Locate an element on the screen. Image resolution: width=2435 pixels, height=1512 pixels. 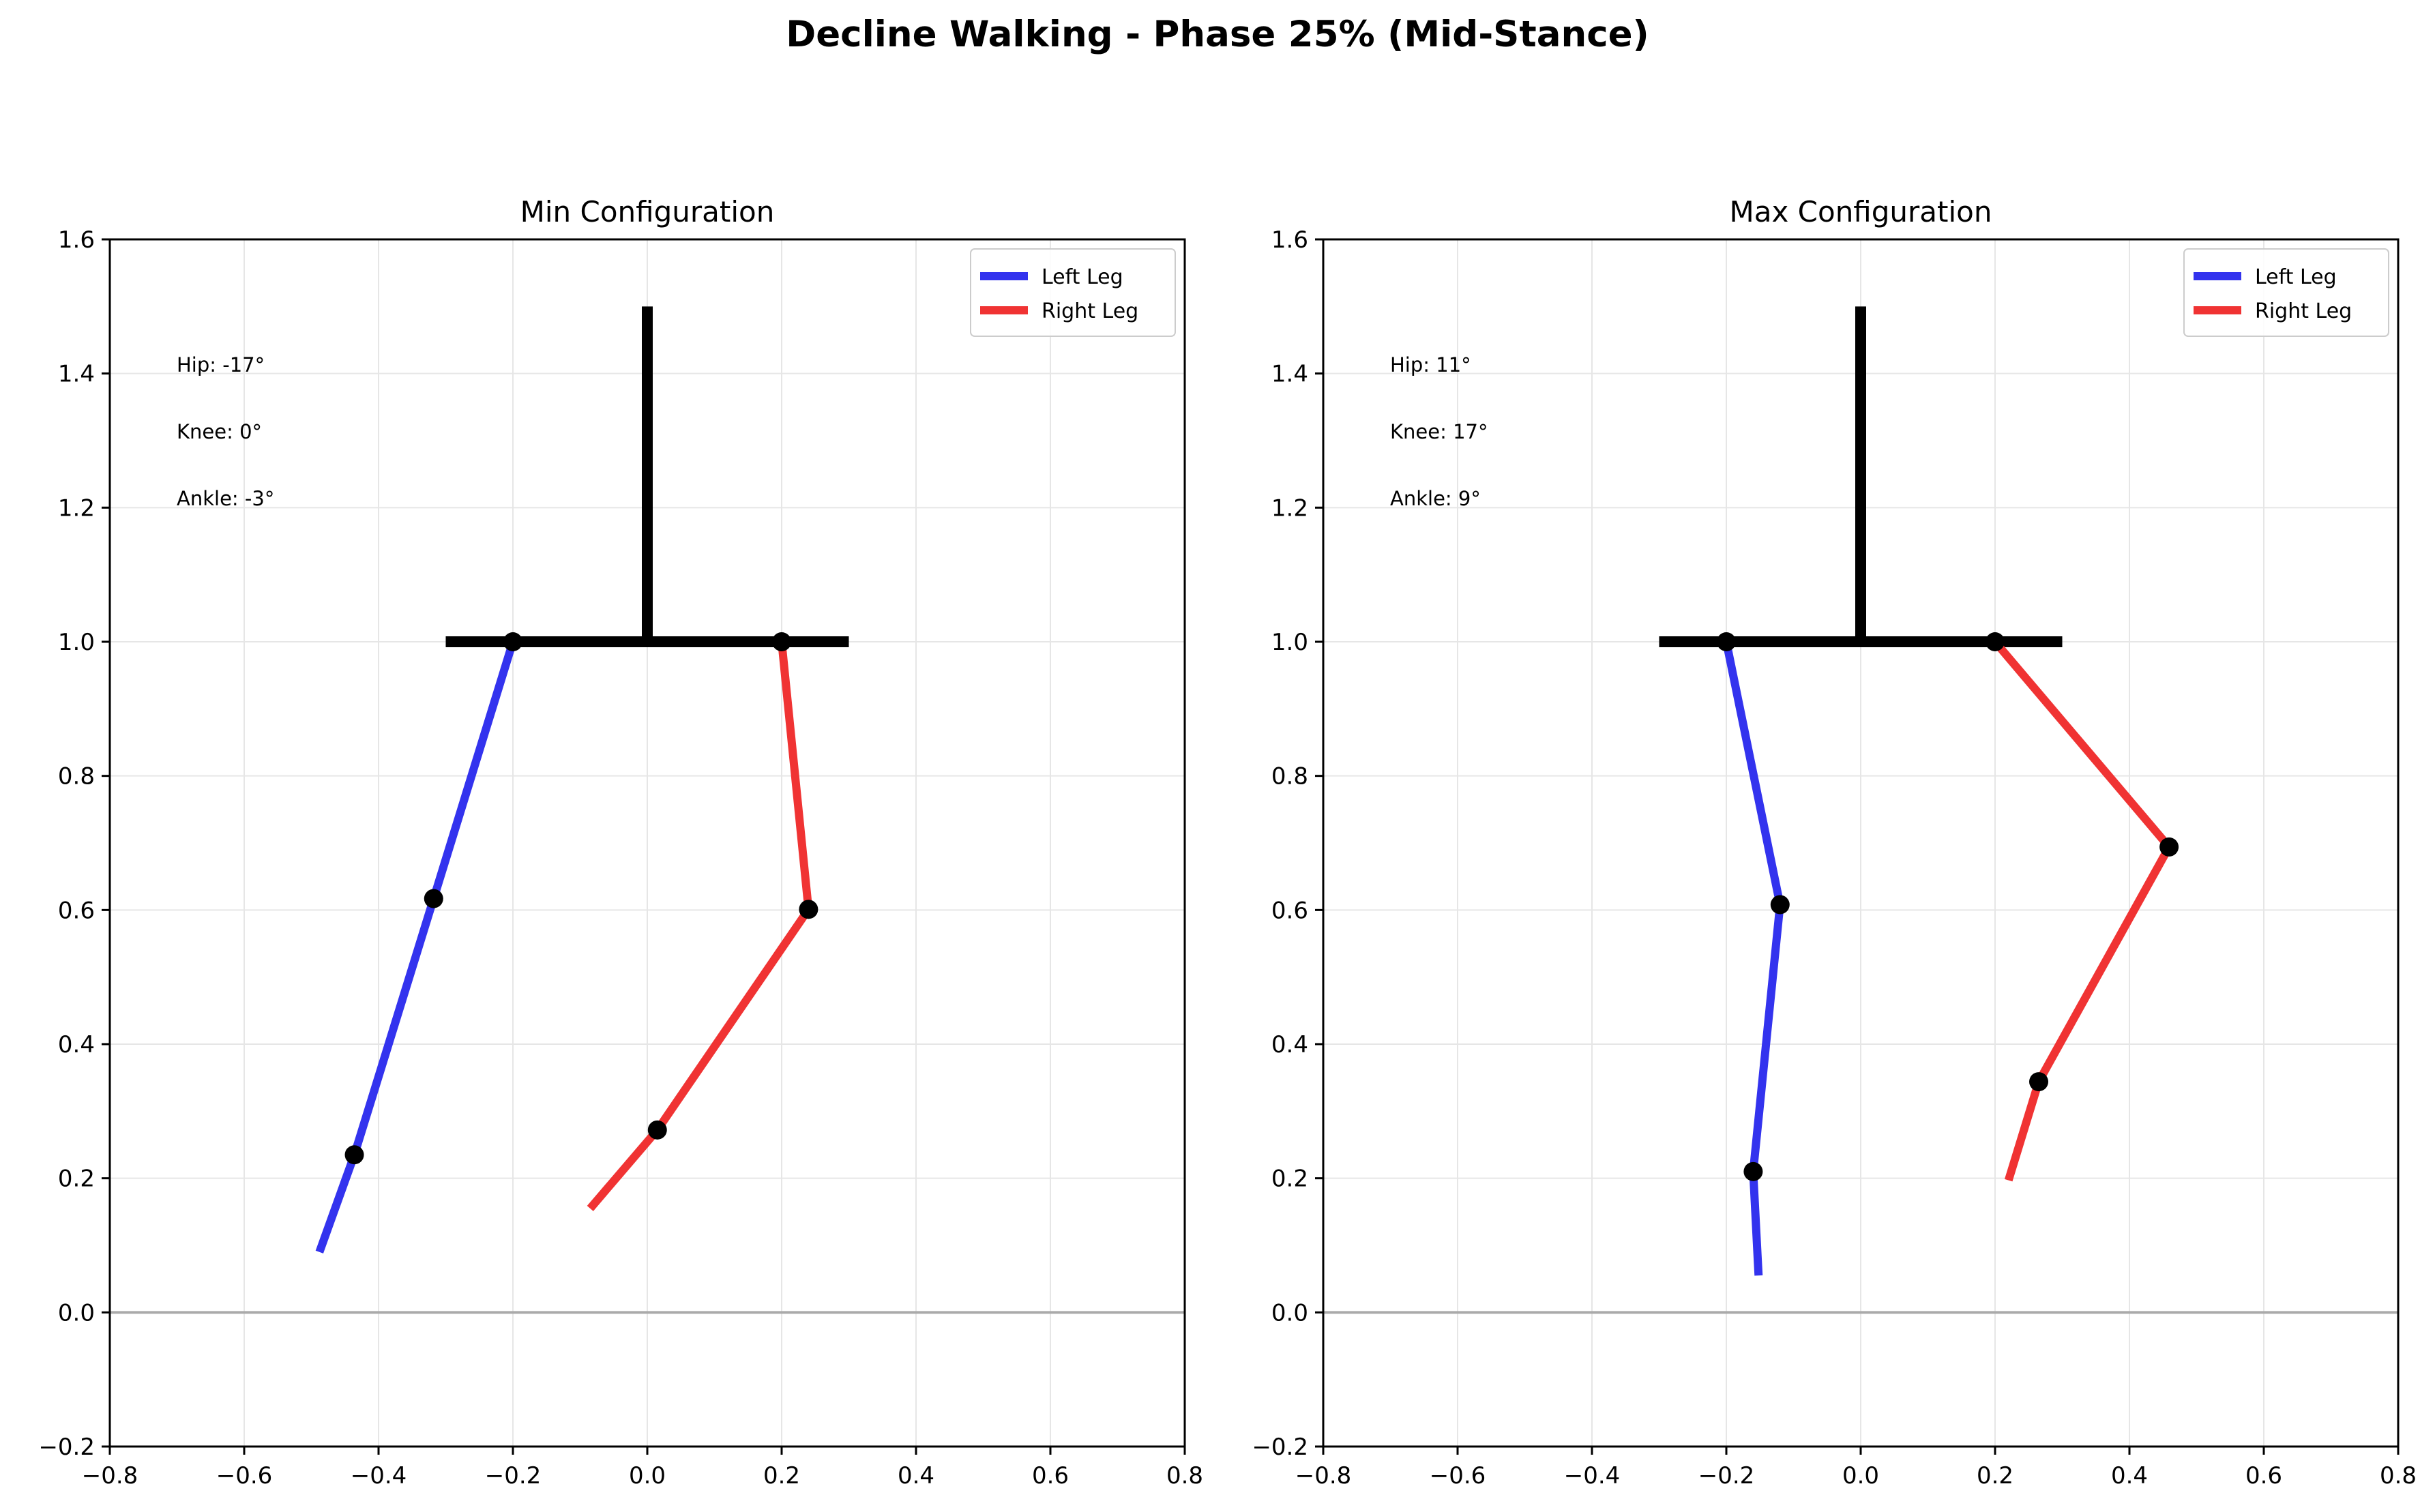
subplot-title: Max Configuration is located at coordinates (1861, 211).